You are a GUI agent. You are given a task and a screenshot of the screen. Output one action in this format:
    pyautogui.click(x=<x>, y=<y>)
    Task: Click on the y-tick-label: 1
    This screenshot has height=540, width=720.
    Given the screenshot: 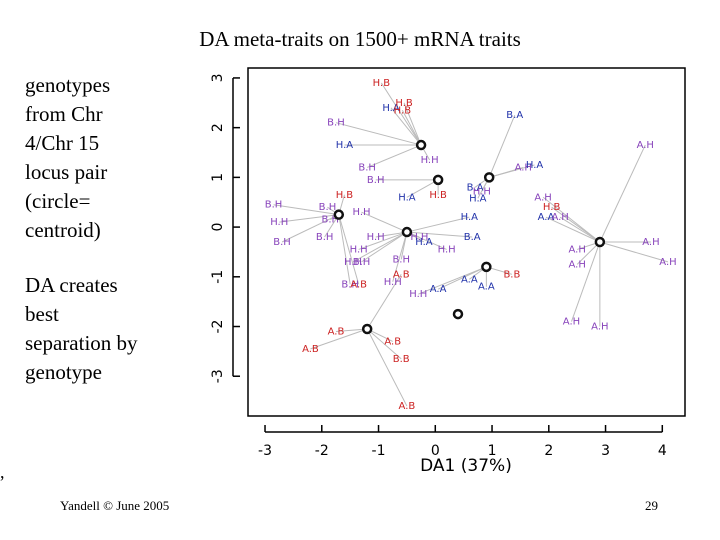 What is the action you would take?
    pyautogui.click(x=218, y=177)
    